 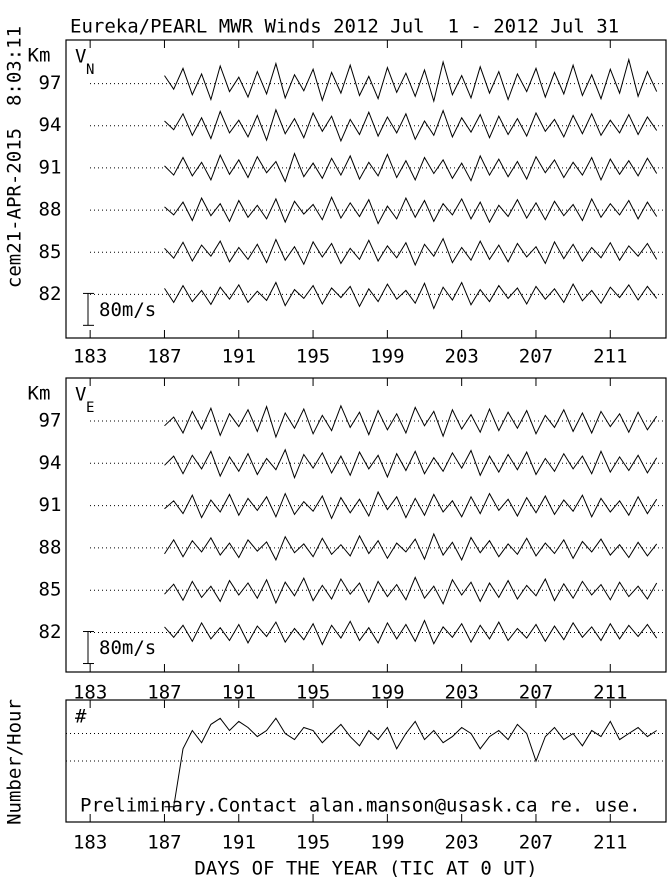 I want to click on y-axis-label: Number/Hour, so click(x=15, y=762).